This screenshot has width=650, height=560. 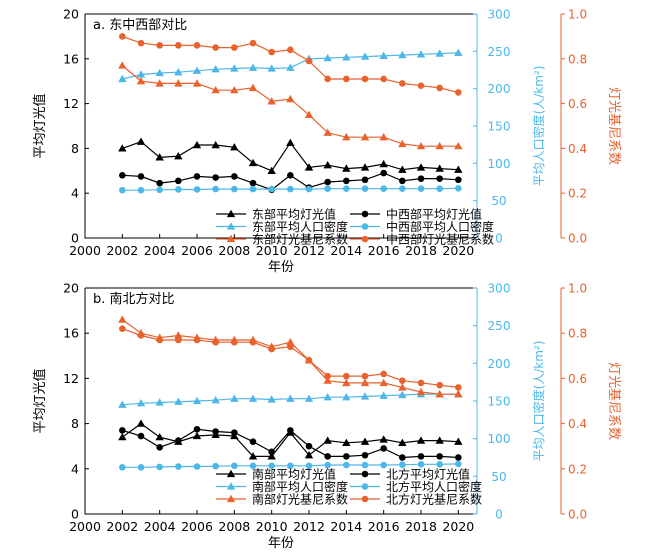 I want to click on y-left-tick-label: 20, so click(x=71, y=288).